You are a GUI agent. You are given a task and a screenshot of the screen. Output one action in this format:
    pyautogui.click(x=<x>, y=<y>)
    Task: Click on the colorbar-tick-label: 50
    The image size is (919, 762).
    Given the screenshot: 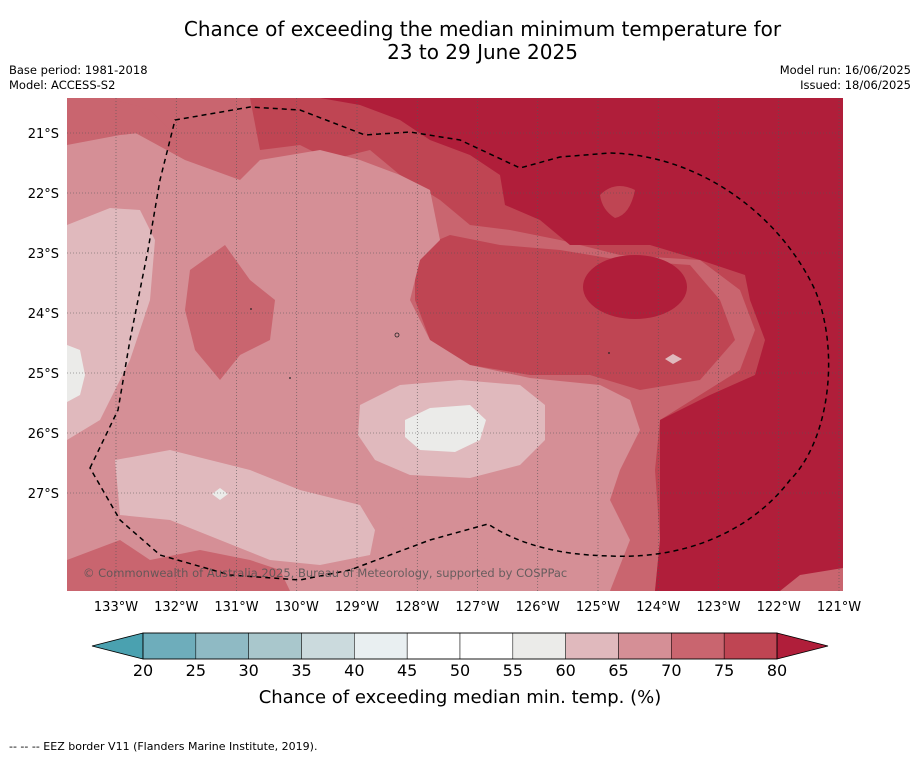 What is the action you would take?
    pyautogui.click(x=460, y=670)
    